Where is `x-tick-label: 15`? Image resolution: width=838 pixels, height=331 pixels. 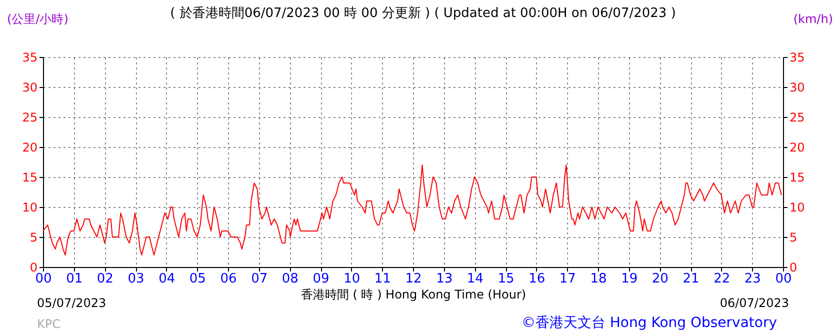
x-tick-label: 15 is located at coordinates (506, 279).